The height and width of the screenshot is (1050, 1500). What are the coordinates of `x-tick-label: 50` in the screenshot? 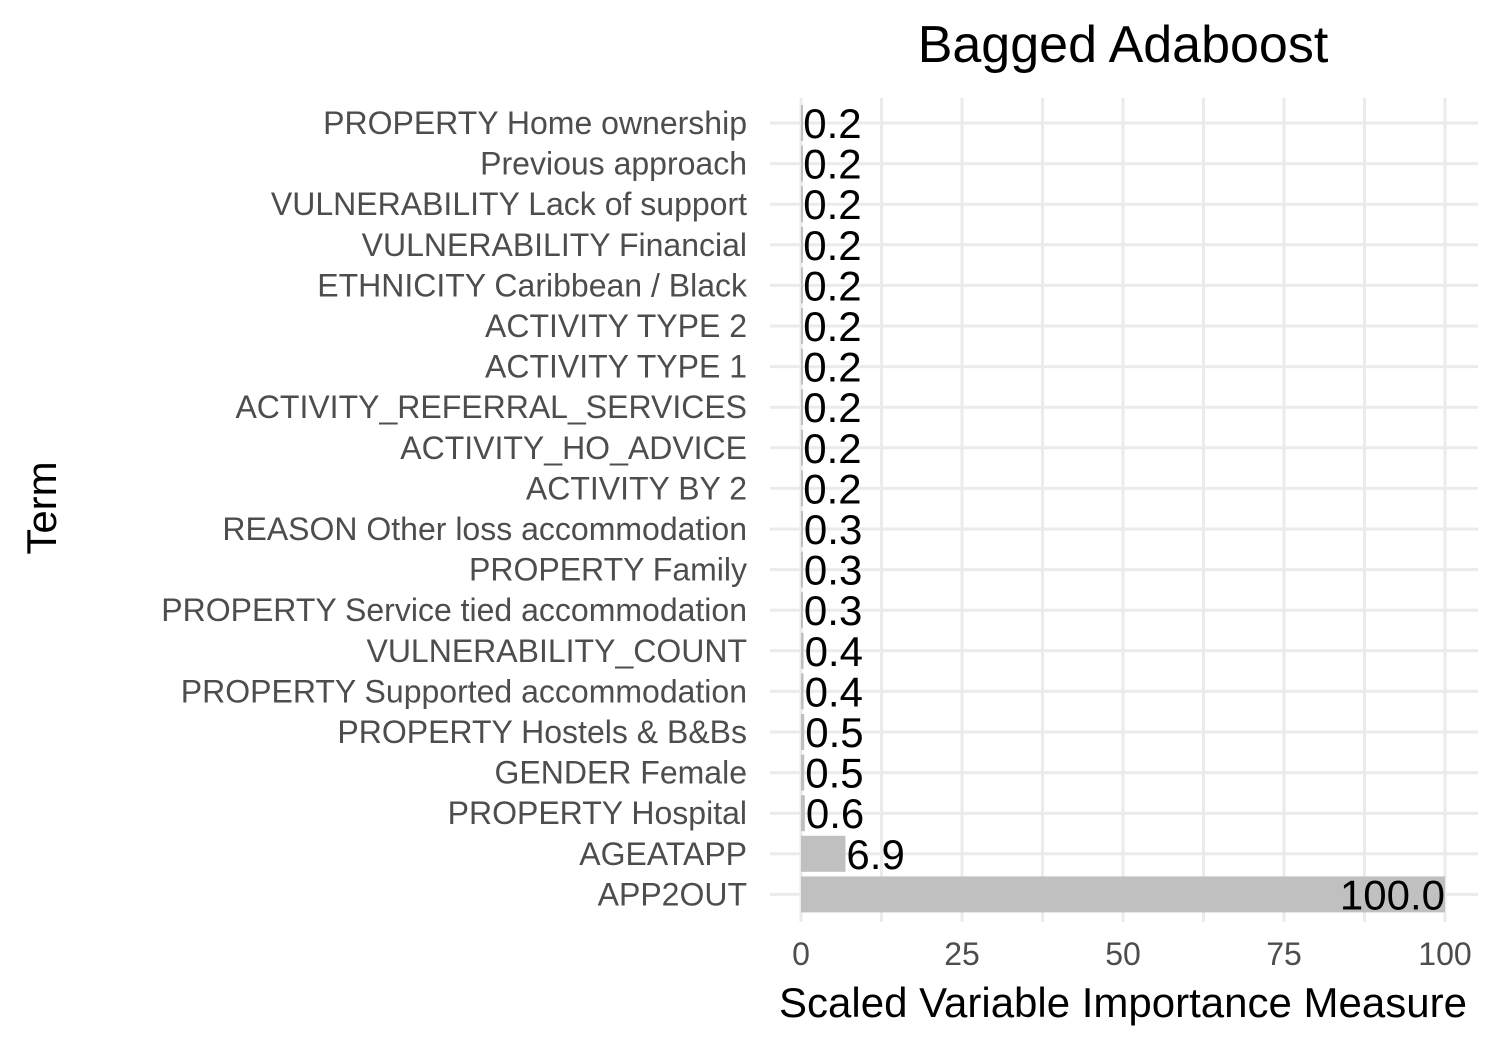 It's located at (1123, 954).